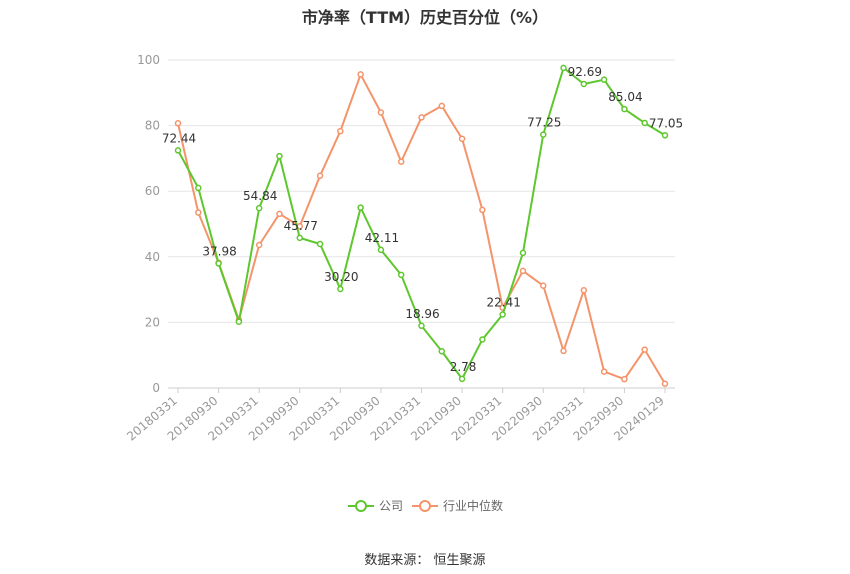  Describe the element at coordinates (585, 72) in the screenshot. I see `data-label: 92.69` at that location.